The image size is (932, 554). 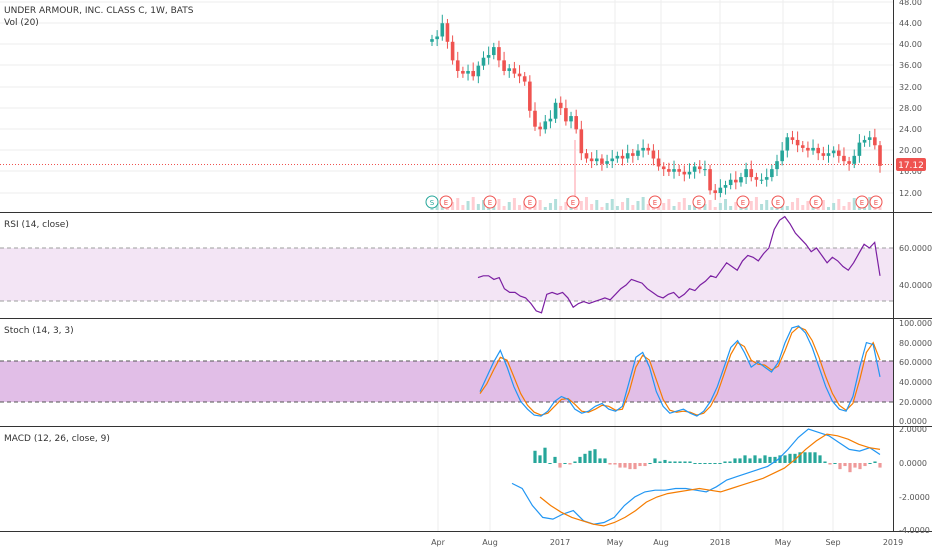 I want to click on time-tick-label: 2019, so click(x=893, y=542).